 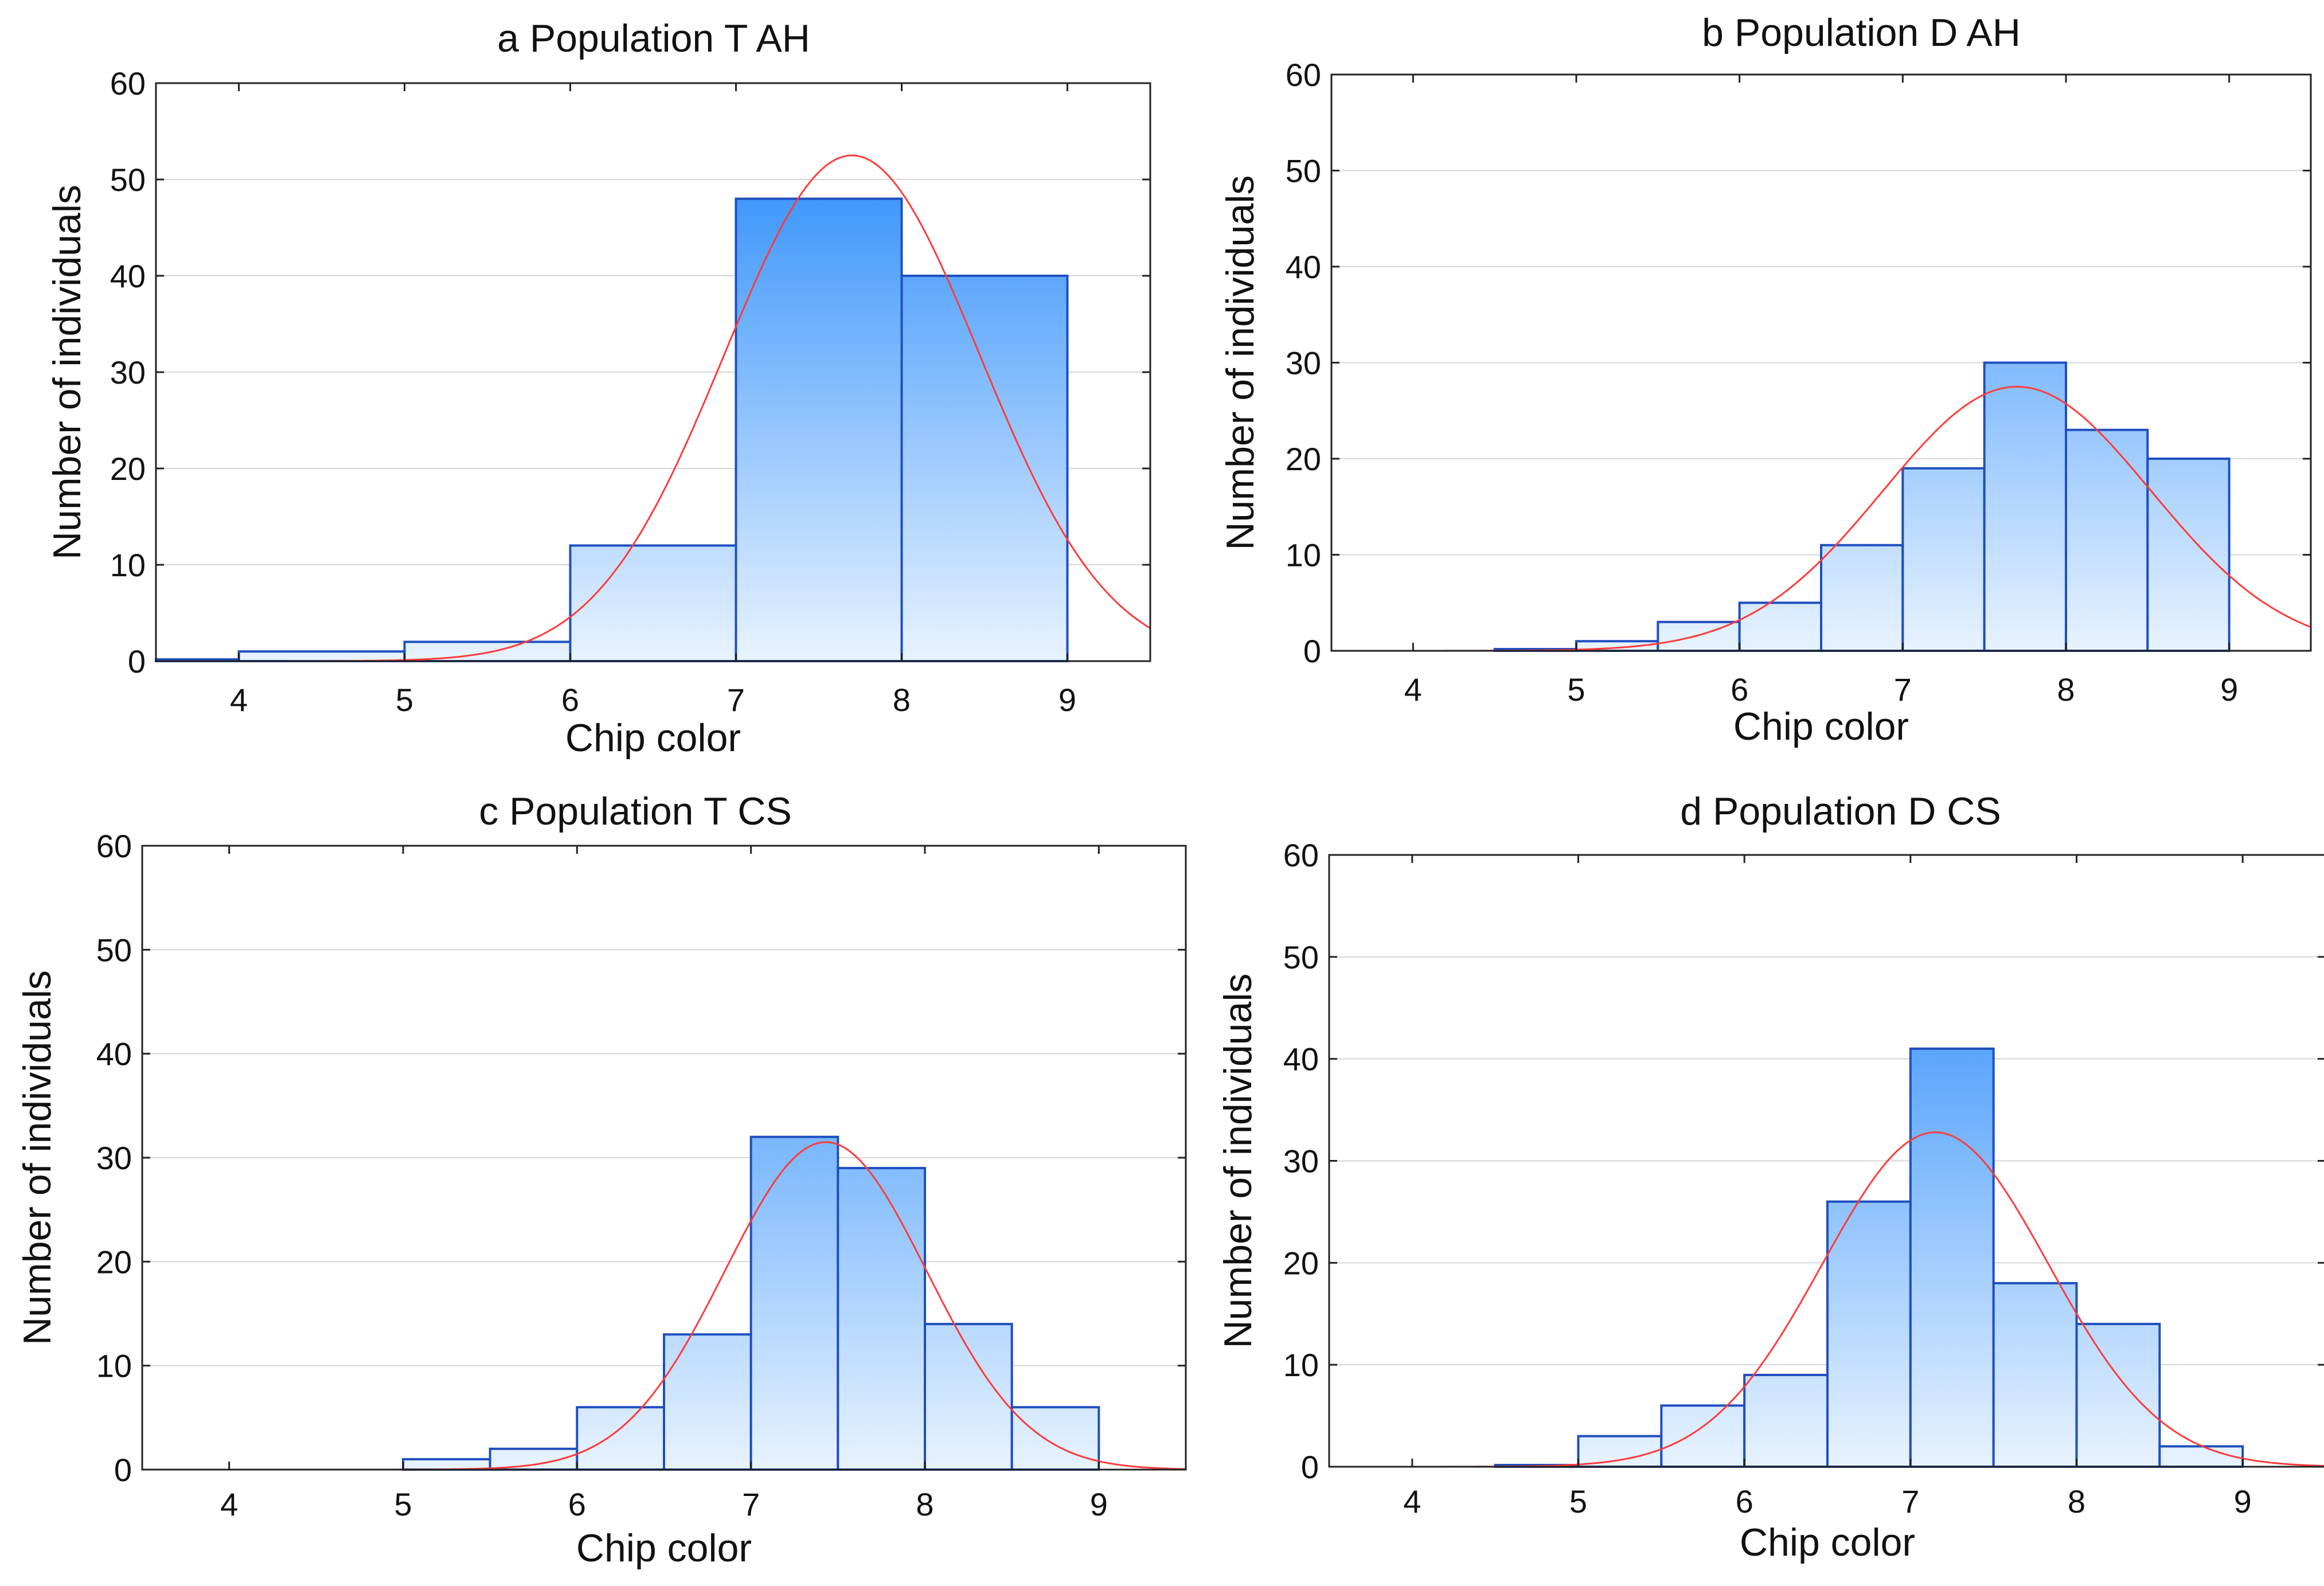 I want to click on chart-title: a Population T AH, so click(x=653, y=38).